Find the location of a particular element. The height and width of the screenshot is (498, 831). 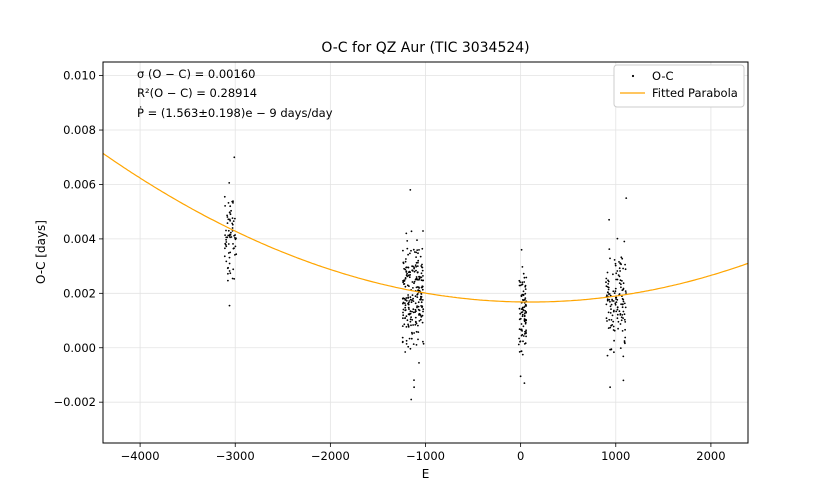

x-tick-label: 2000 is located at coordinates (710, 456).